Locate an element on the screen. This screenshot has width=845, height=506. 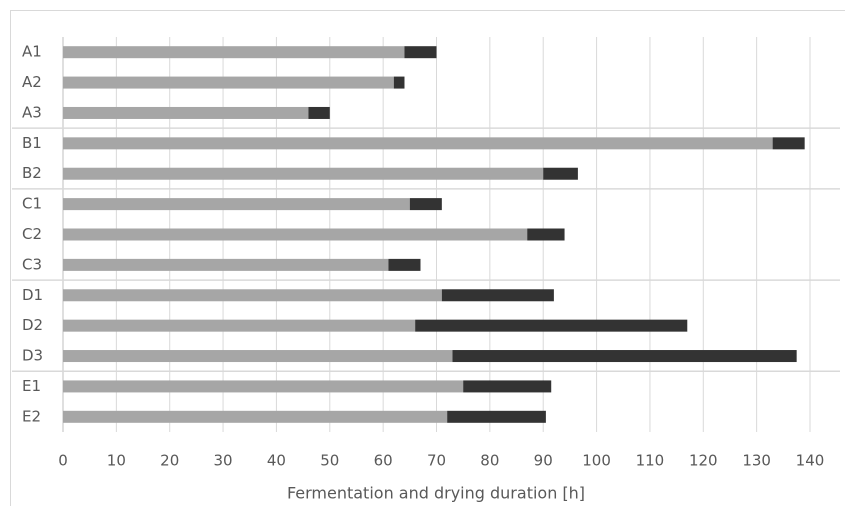
x-tick-label: 70 is located at coordinates (436, 461).